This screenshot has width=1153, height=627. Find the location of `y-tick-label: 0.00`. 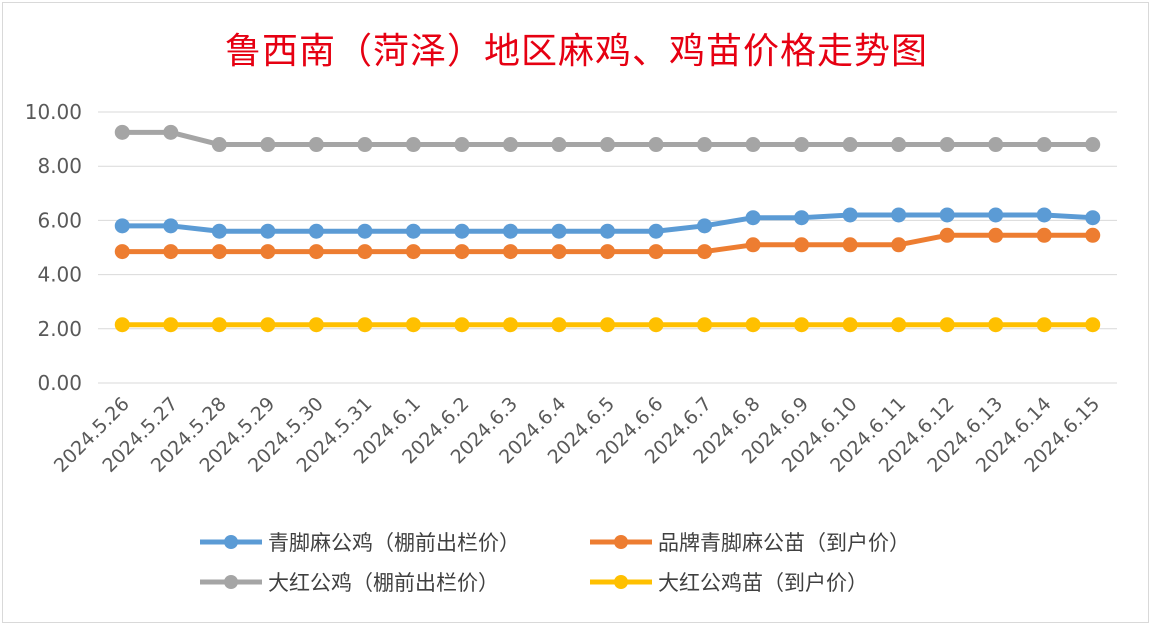

y-tick-label: 0.00 is located at coordinates (59, 383).